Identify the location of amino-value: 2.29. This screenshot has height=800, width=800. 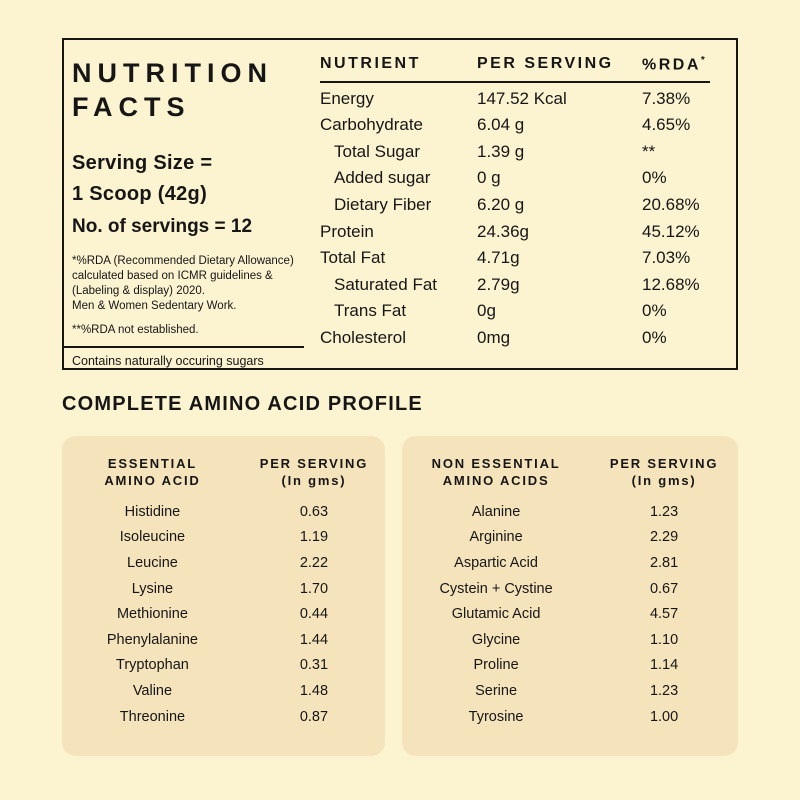
(664, 537).